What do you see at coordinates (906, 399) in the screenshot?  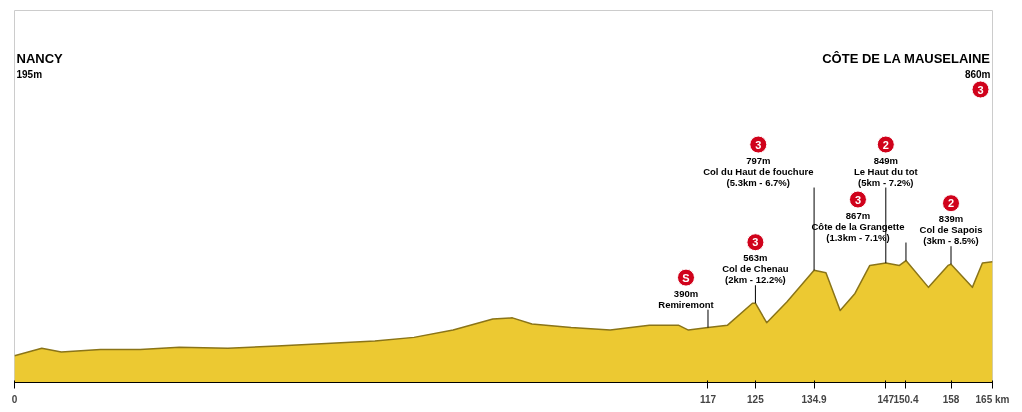 I see `x-tick-label: 150.4` at bounding box center [906, 399].